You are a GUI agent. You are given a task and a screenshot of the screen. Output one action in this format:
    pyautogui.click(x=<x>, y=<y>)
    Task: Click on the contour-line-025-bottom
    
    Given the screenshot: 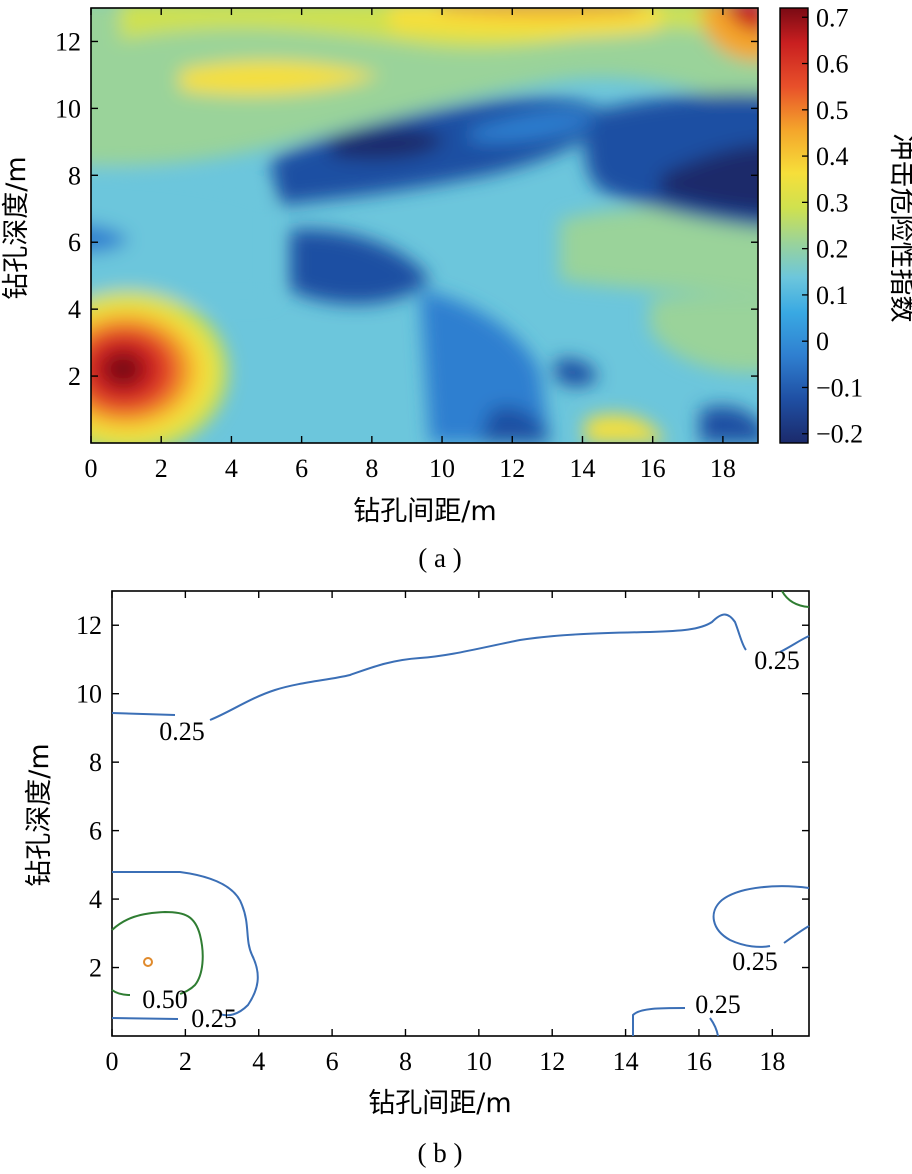 What is the action you would take?
    pyautogui.click(x=675, y=1022)
    